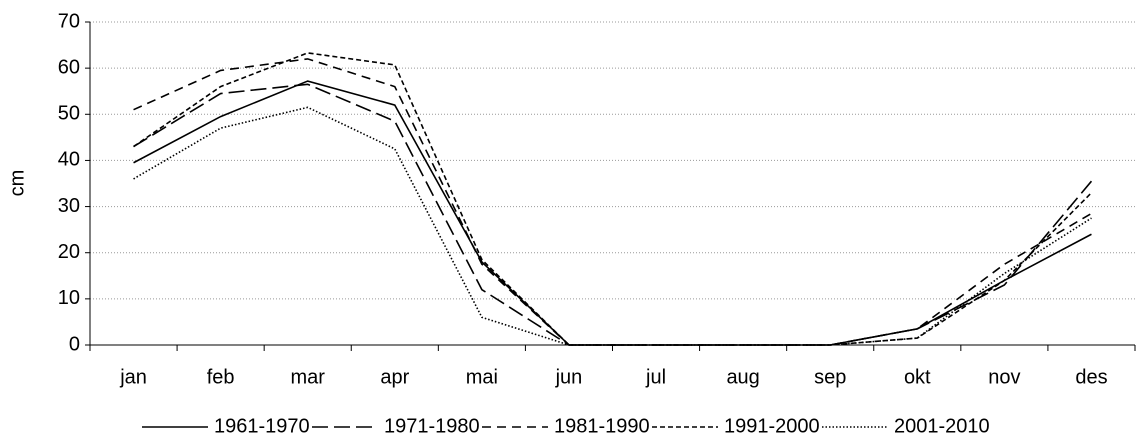 The image size is (1145, 437). What do you see at coordinates (394, 377) in the screenshot?
I see `x-tick-label: apr` at bounding box center [394, 377].